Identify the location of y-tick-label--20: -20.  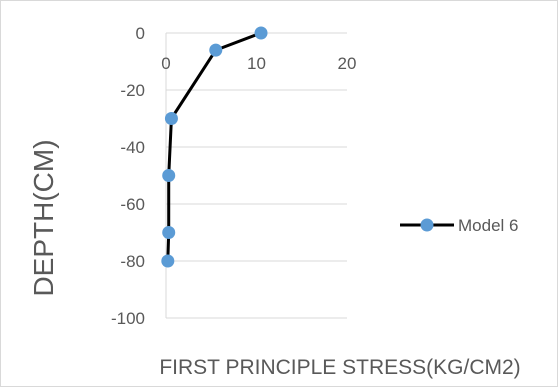
(132, 90).